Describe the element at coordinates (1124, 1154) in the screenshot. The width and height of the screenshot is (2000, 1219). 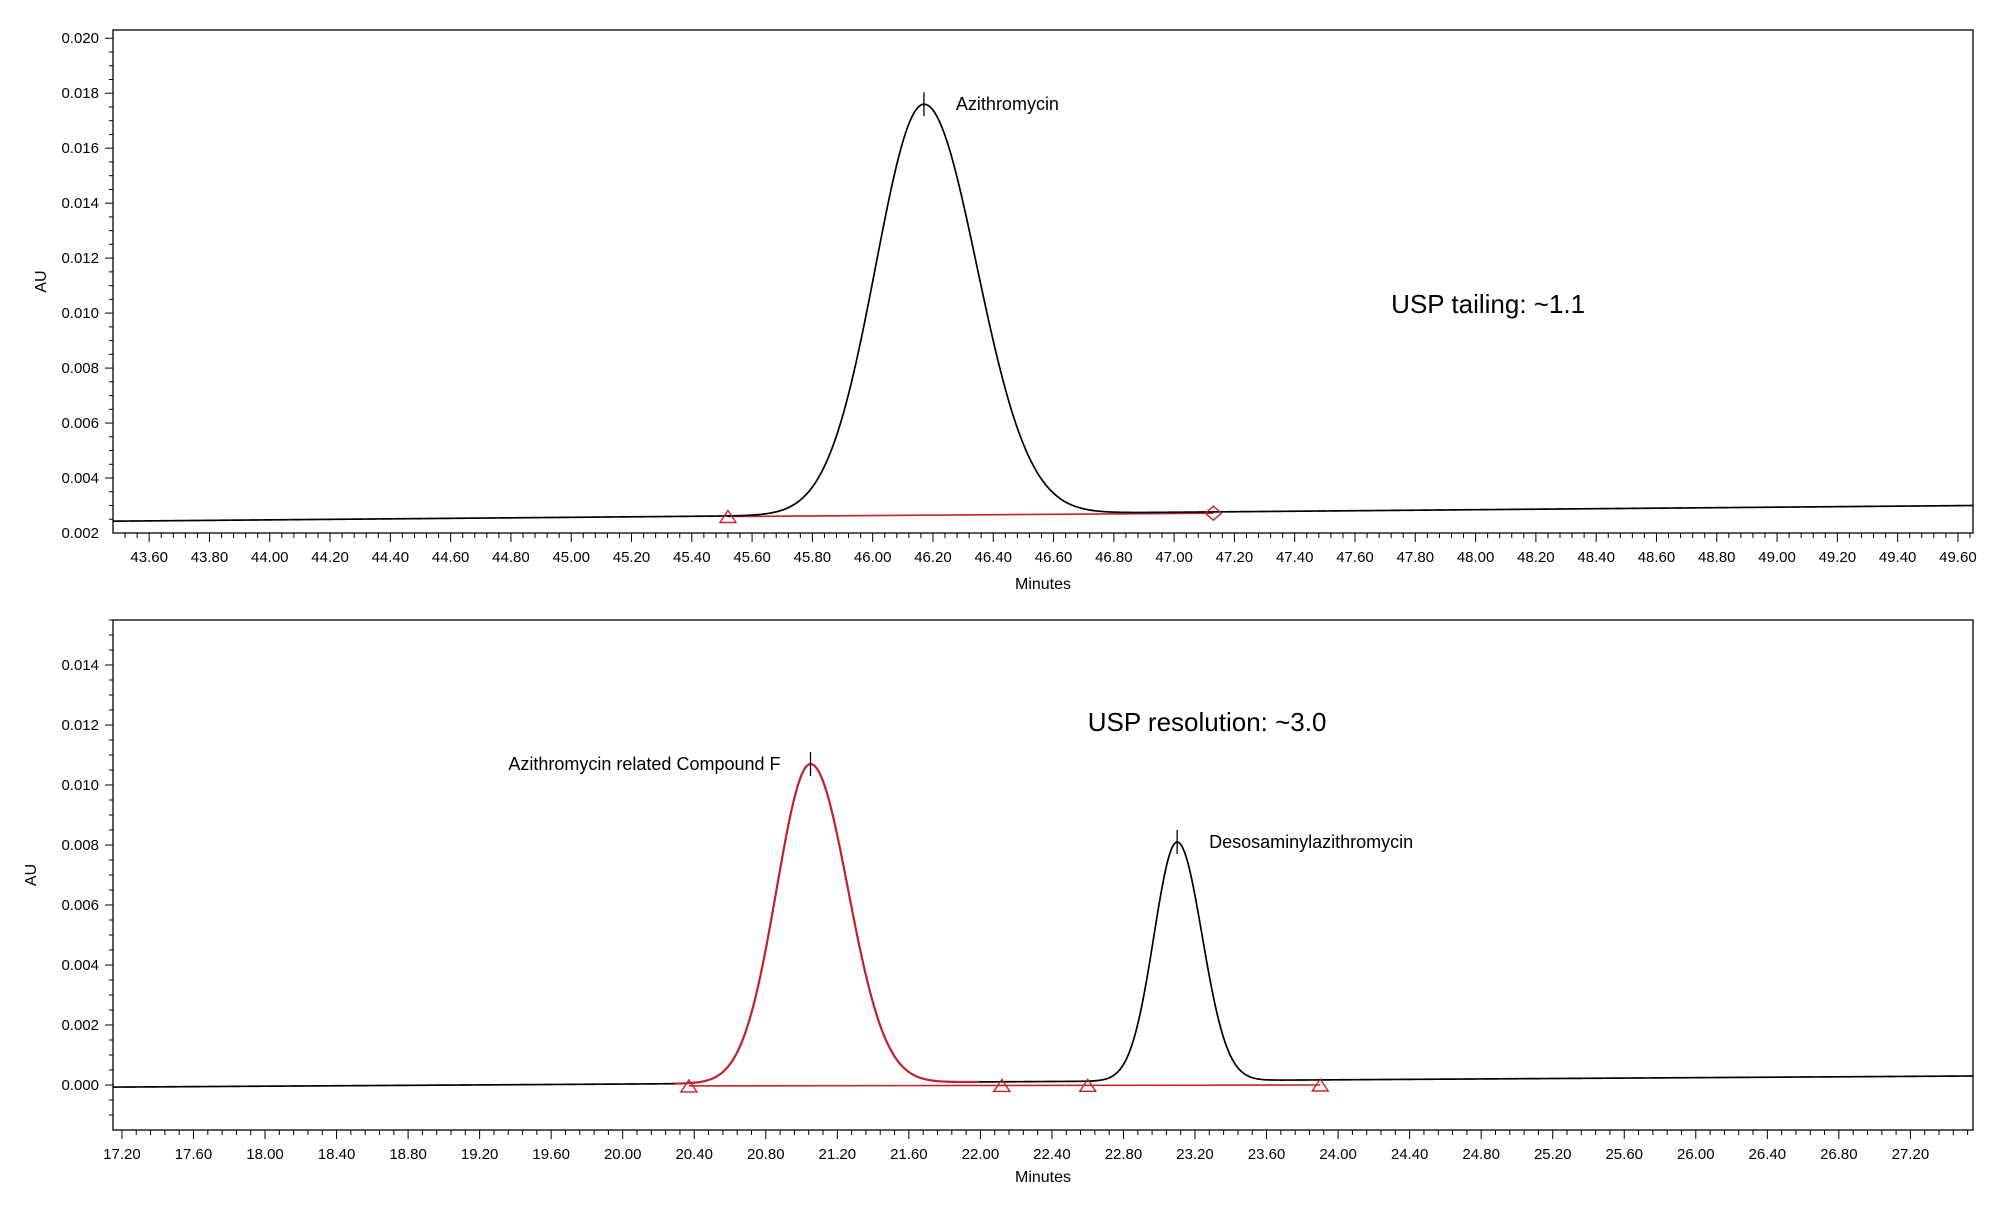
I see `x-tick-label: 22.80` at that location.